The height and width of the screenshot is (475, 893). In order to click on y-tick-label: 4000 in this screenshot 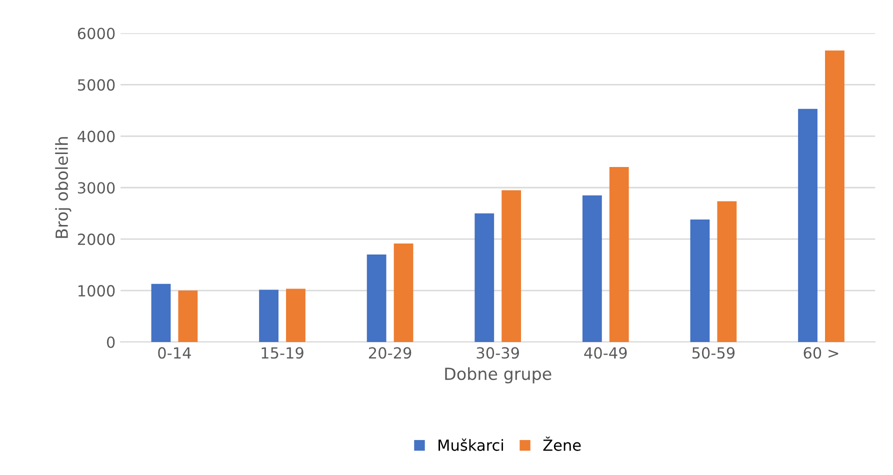, I will do `click(96, 136)`.